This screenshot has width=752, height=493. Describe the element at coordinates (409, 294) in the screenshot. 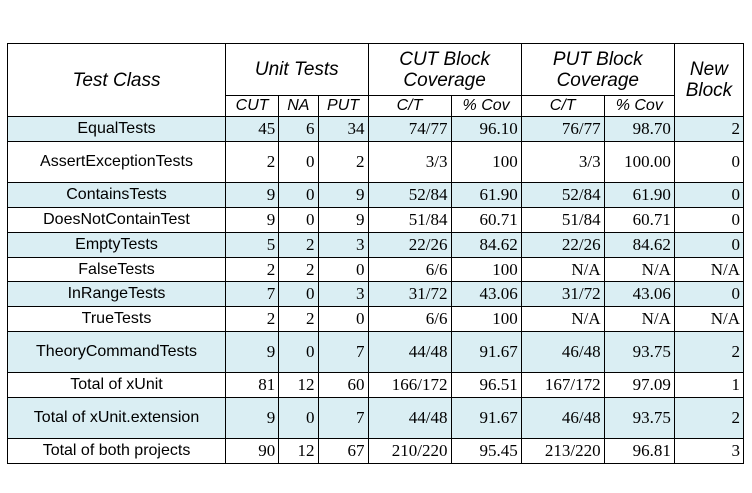

I see `cut-ct-cell: 31/72` at that location.